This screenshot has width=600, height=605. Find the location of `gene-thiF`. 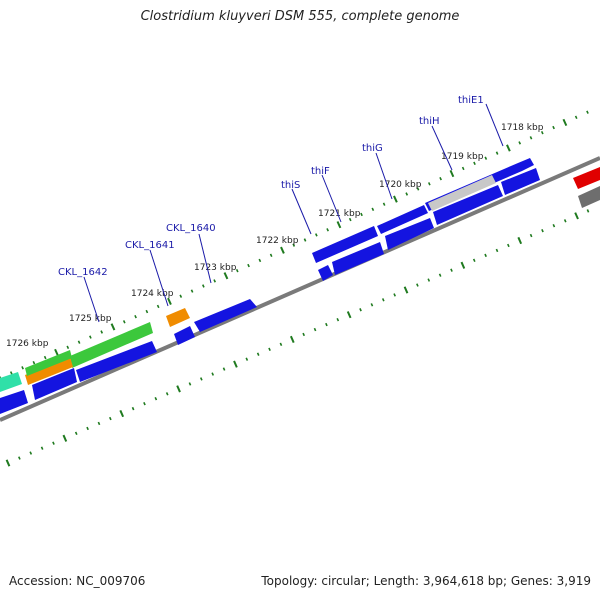

gene-thiF is located at coordinates (345, 244).